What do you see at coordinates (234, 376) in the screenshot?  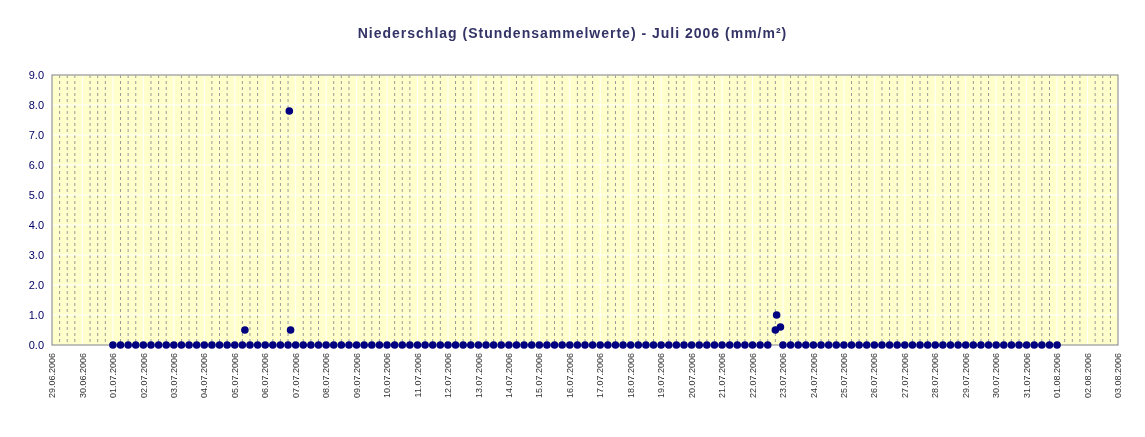 I see `x-tick-label: 05.07.2006` at bounding box center [234, 376].